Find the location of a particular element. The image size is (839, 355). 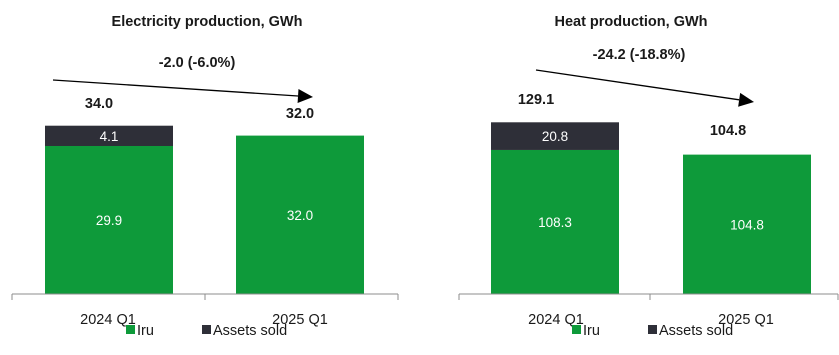

change-label: -2.0 (-6.0%) is located at coordinates (197, 63).